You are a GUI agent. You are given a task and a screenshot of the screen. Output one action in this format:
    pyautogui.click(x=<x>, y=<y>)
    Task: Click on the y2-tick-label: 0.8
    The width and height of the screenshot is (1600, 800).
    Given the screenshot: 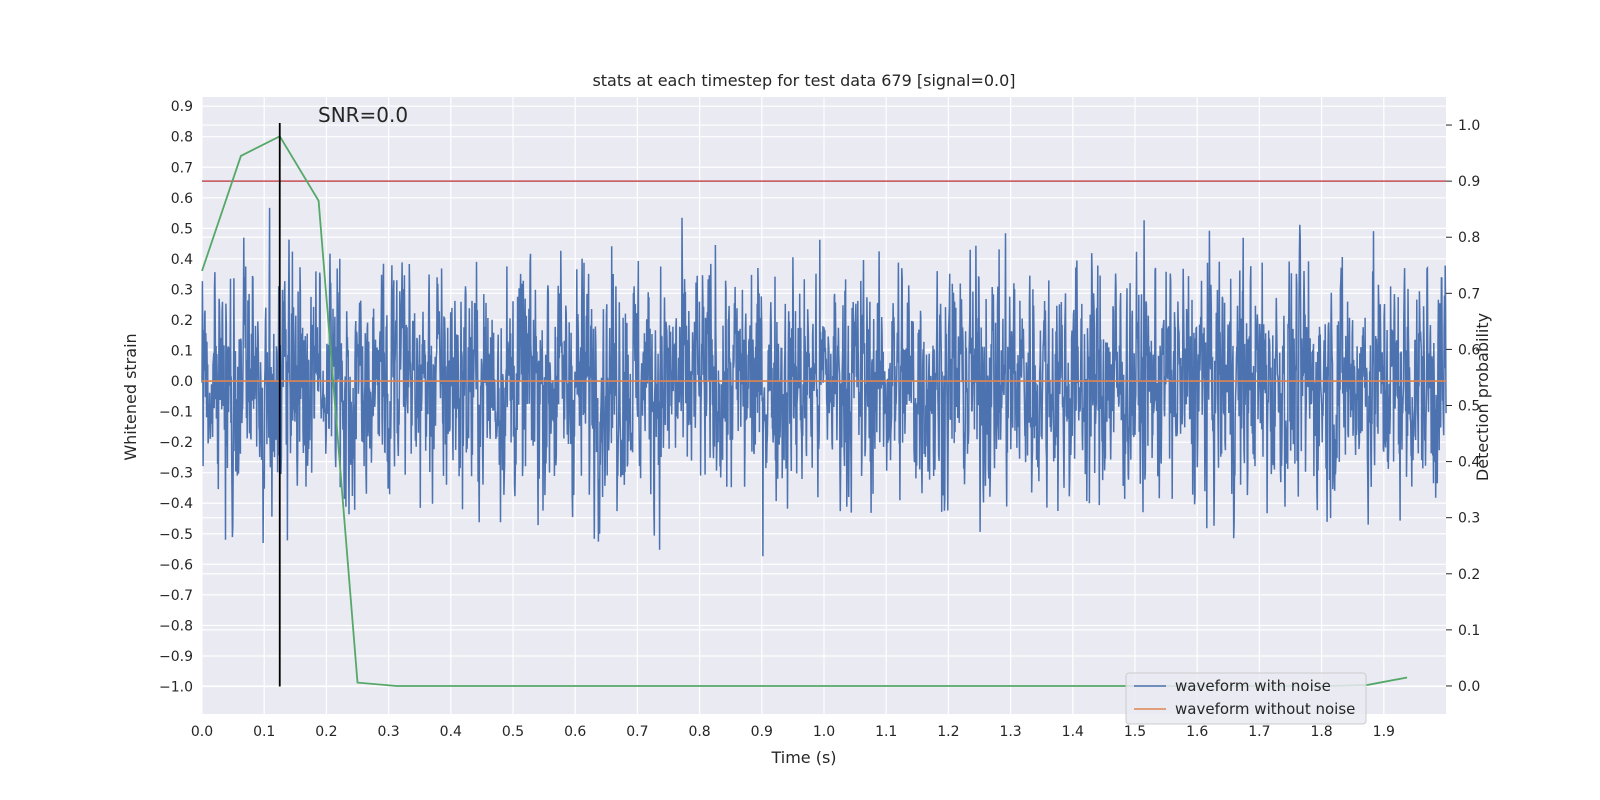 What is the action you would take?
    pyautogui.click(x=1469, y=238)
    